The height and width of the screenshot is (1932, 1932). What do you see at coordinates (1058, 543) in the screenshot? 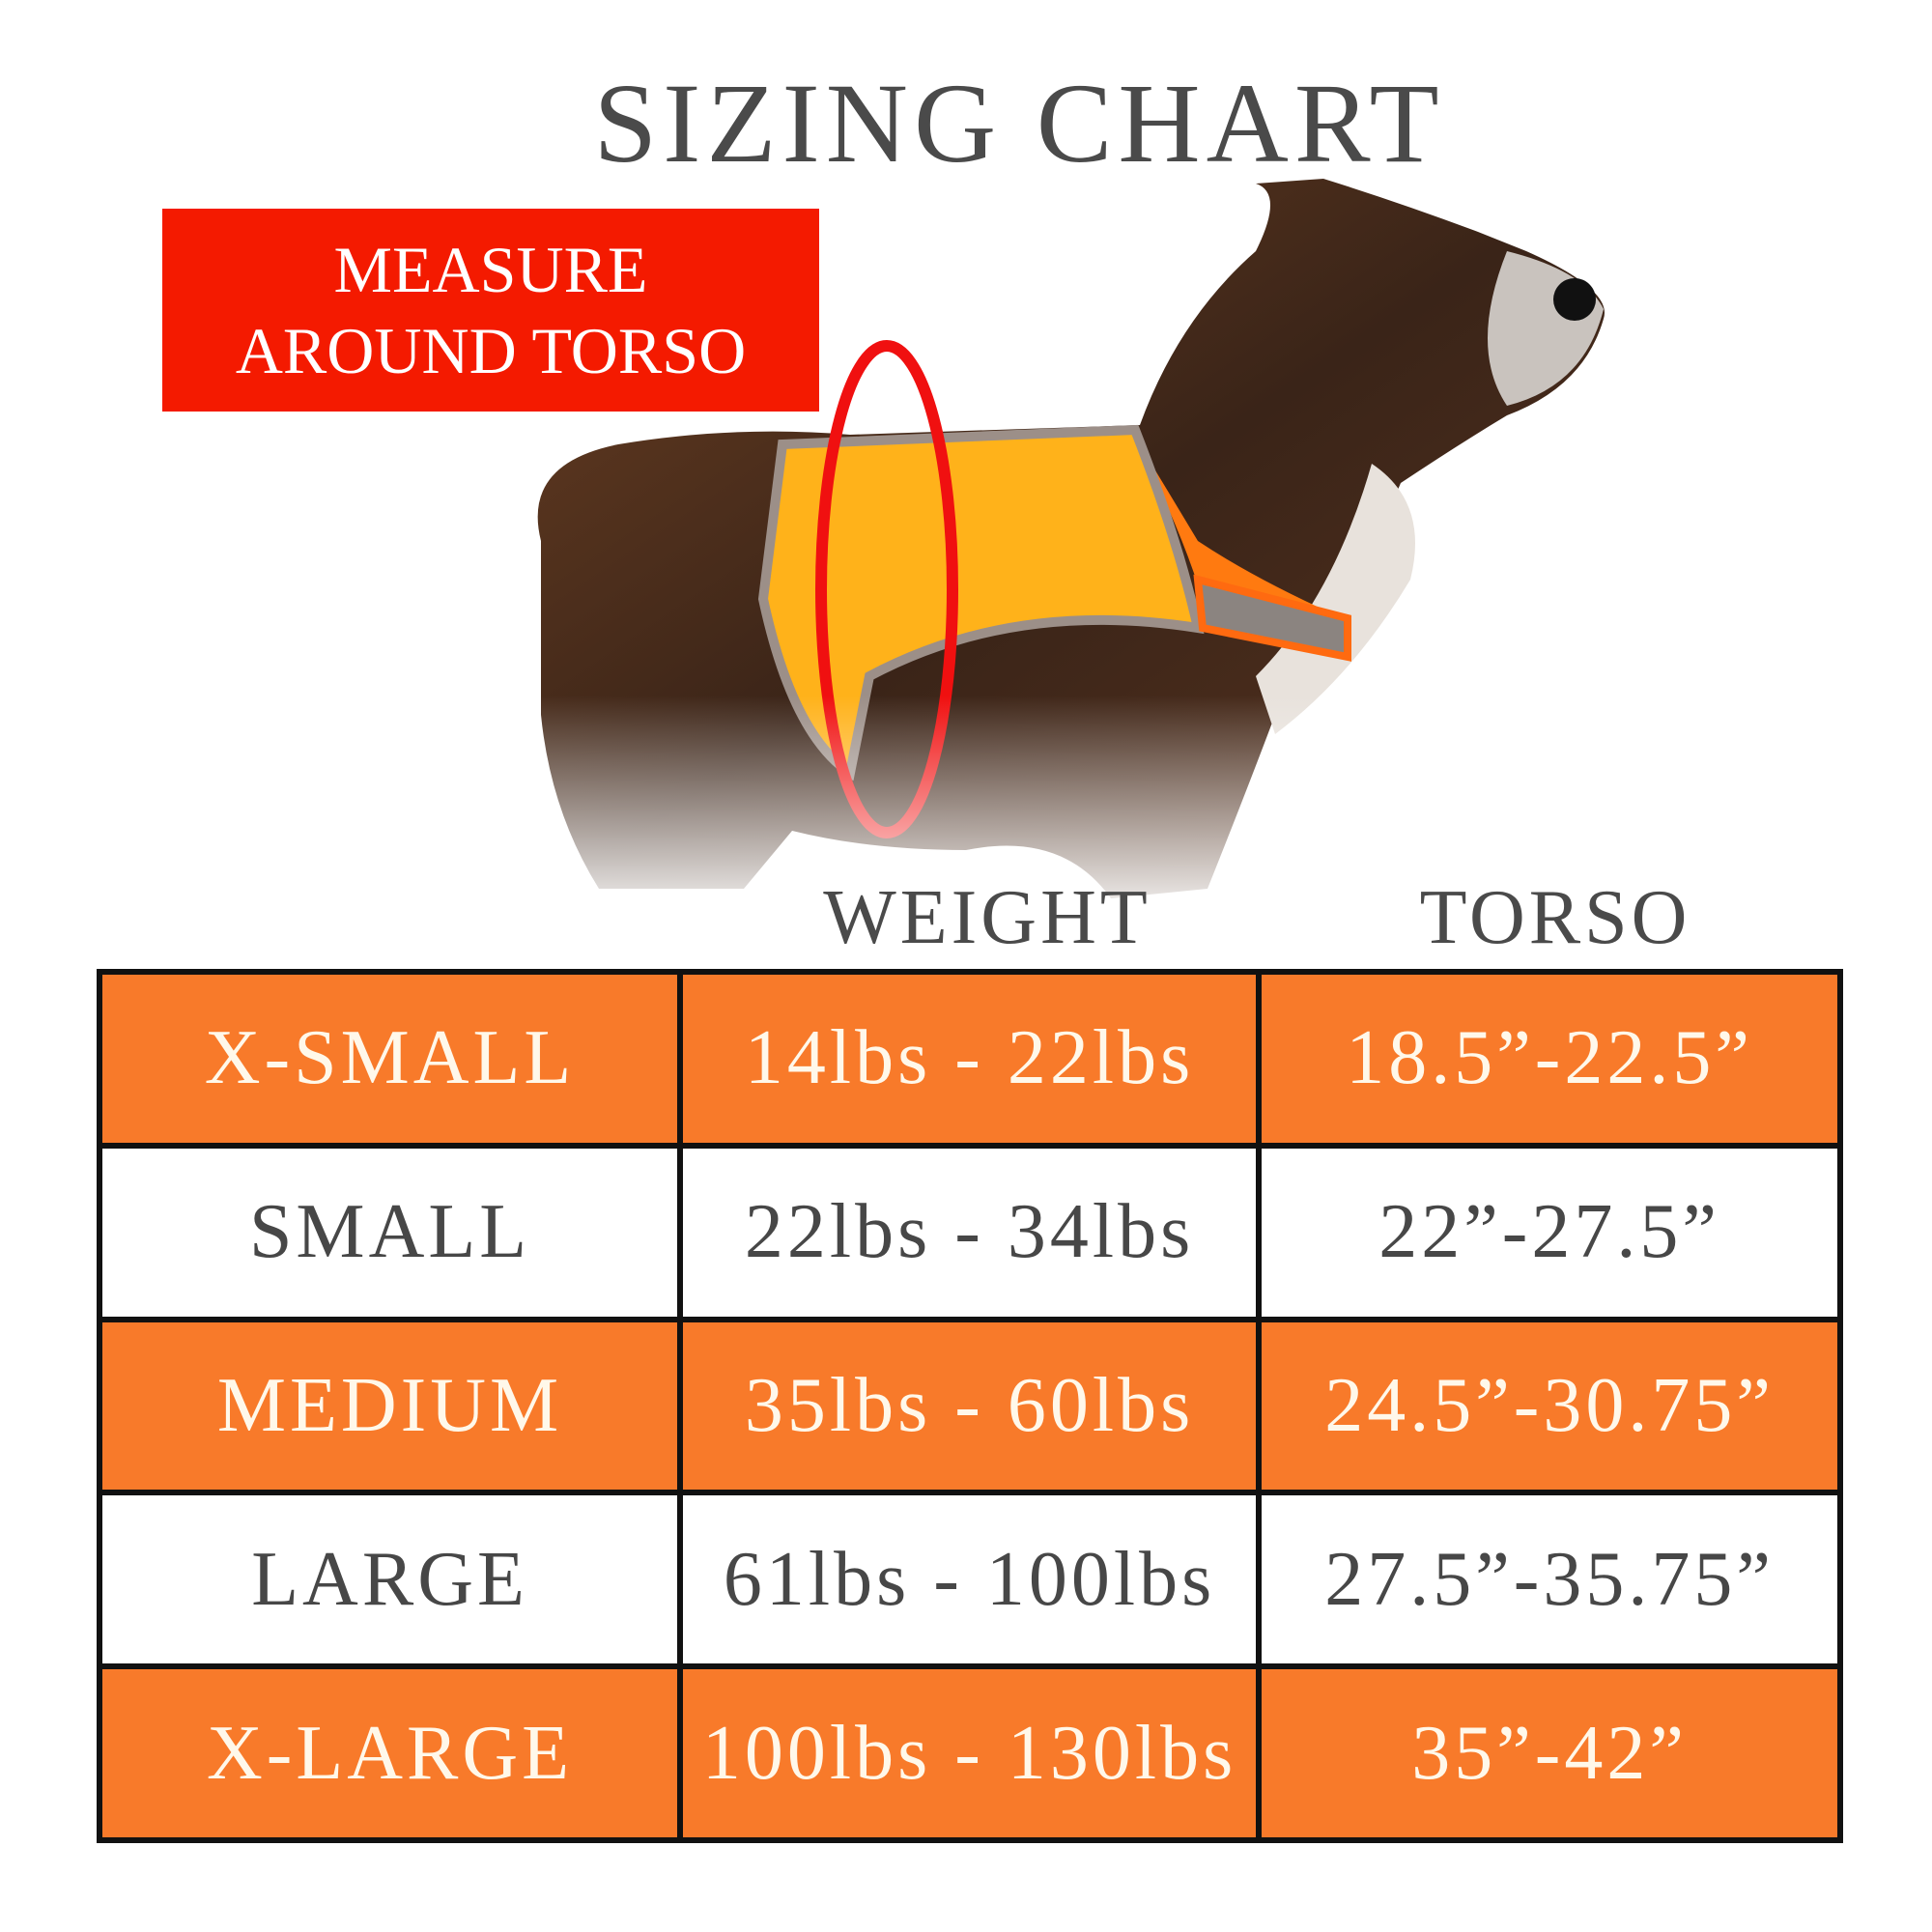
I see `vest` at bounding box center [1058, 543].